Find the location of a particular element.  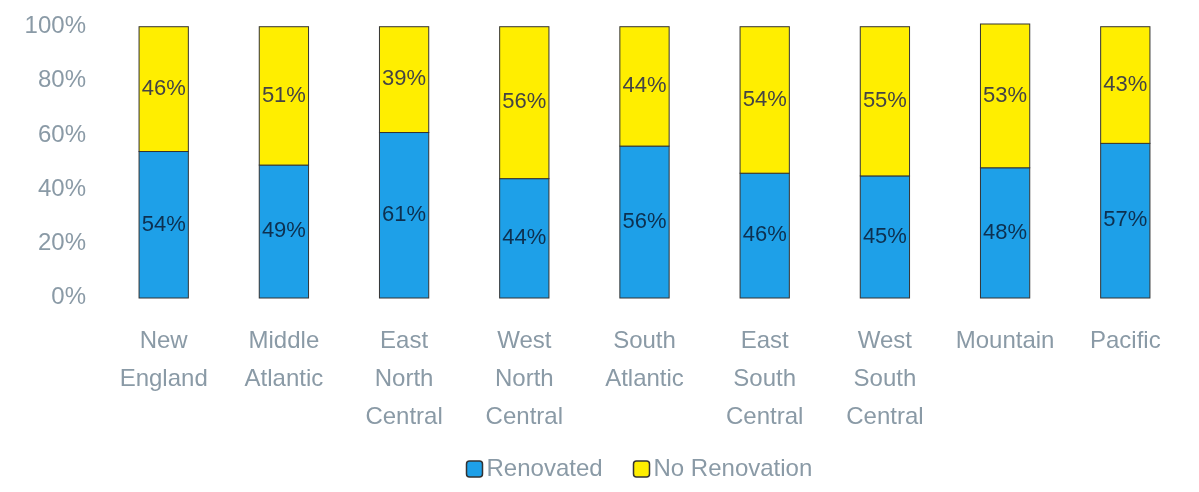

data-label: 43% is located at coordinates (1125, 83).